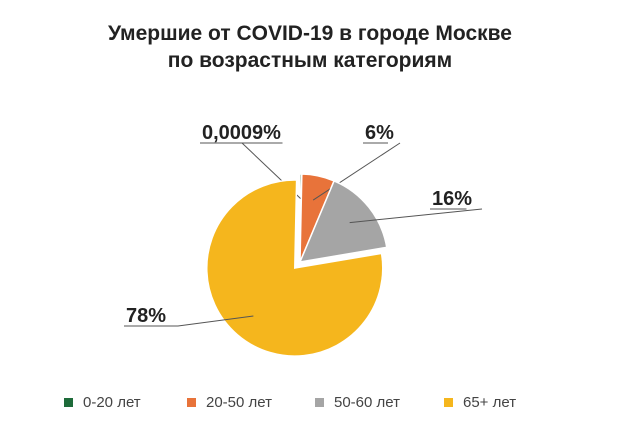 The image size is (620, 441). I want to click on data-label-0-20: 0,0009%, so click(241, 133).